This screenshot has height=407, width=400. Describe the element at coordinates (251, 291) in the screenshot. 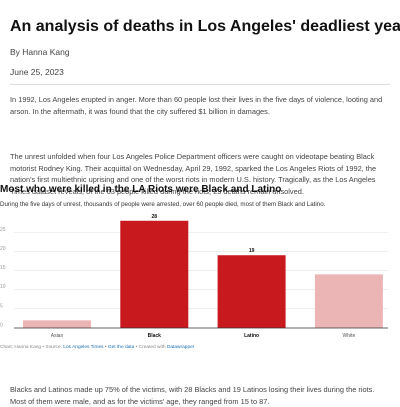

I see `bar-latino` at that location.